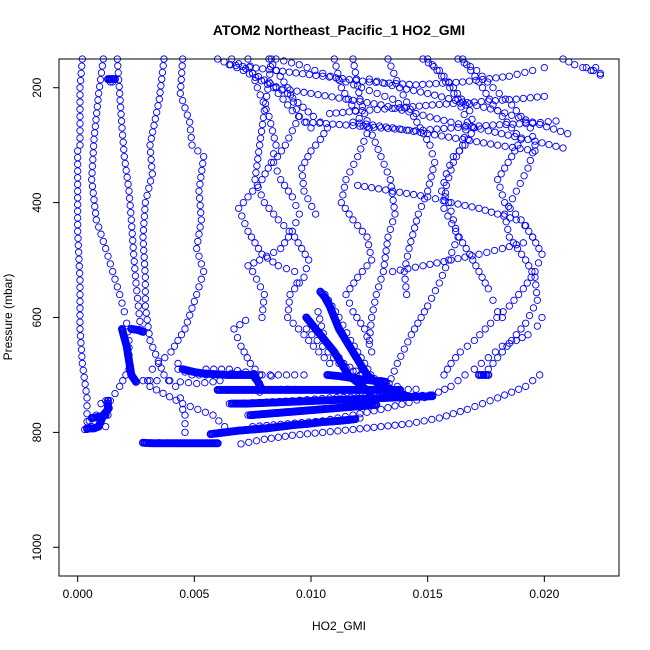  I want to click on x-axis-label: HO2_GMI, so click(339, 626).